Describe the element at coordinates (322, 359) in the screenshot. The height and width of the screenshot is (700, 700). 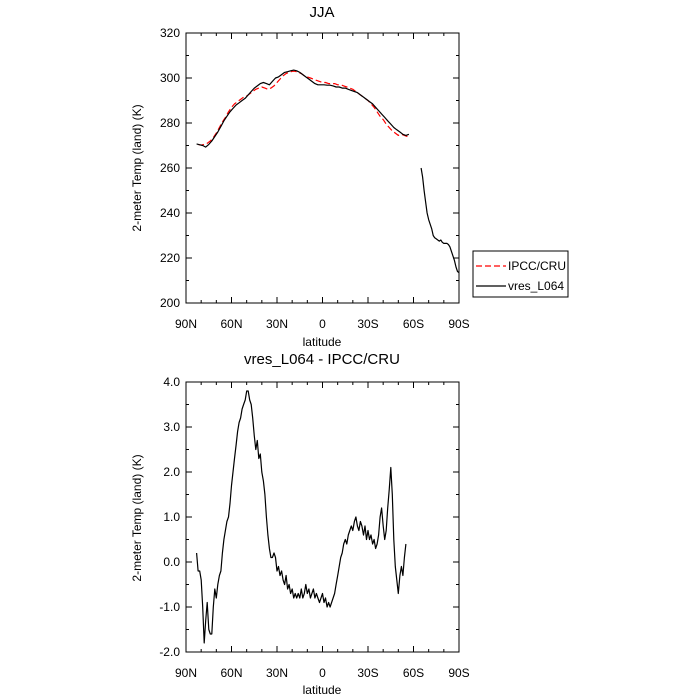
I see `bottom-chart-title: vres_L064 - IPCC/CRU` at that location.